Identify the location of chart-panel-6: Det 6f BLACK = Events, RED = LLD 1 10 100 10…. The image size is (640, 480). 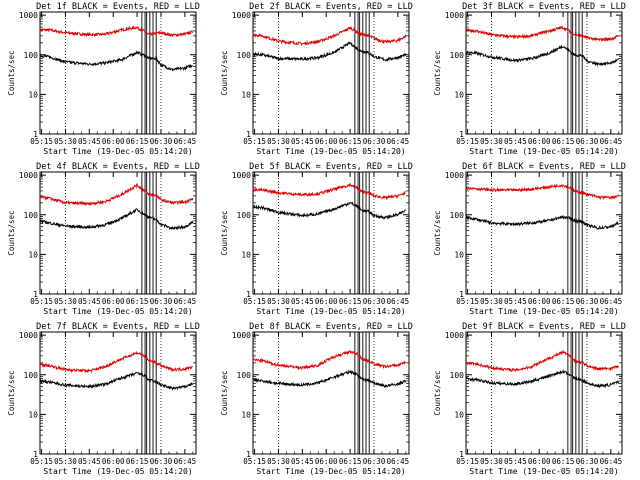
(529, 239).